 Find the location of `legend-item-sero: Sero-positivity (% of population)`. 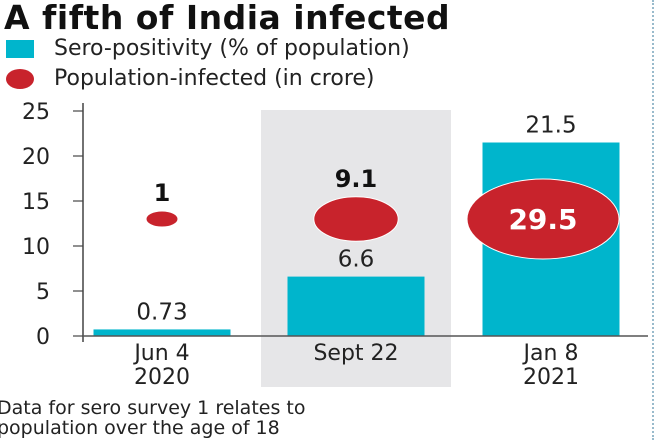

legend-item-sero: Sero-positivity (% of population) is located at coordinates (208, 48).